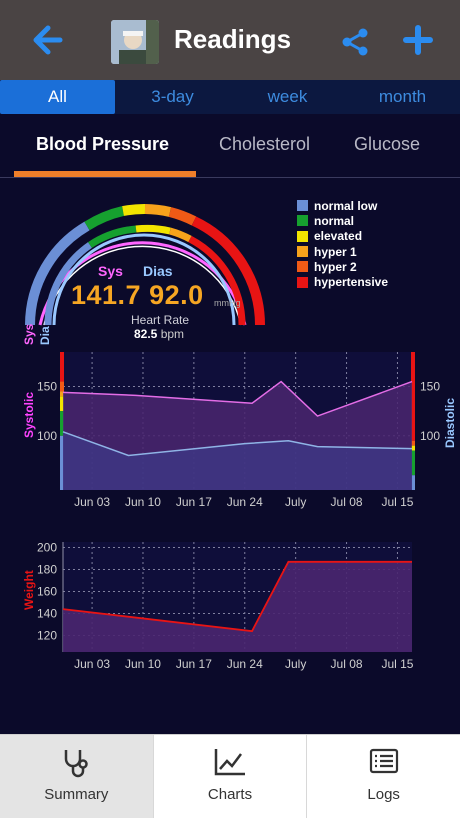 This screenshot has height=818, width=460. What do you see at coordinates (29, 414) in the screenshot?
I see `bp-ylabel-left: Systolic` at bounding box center [29, 414].